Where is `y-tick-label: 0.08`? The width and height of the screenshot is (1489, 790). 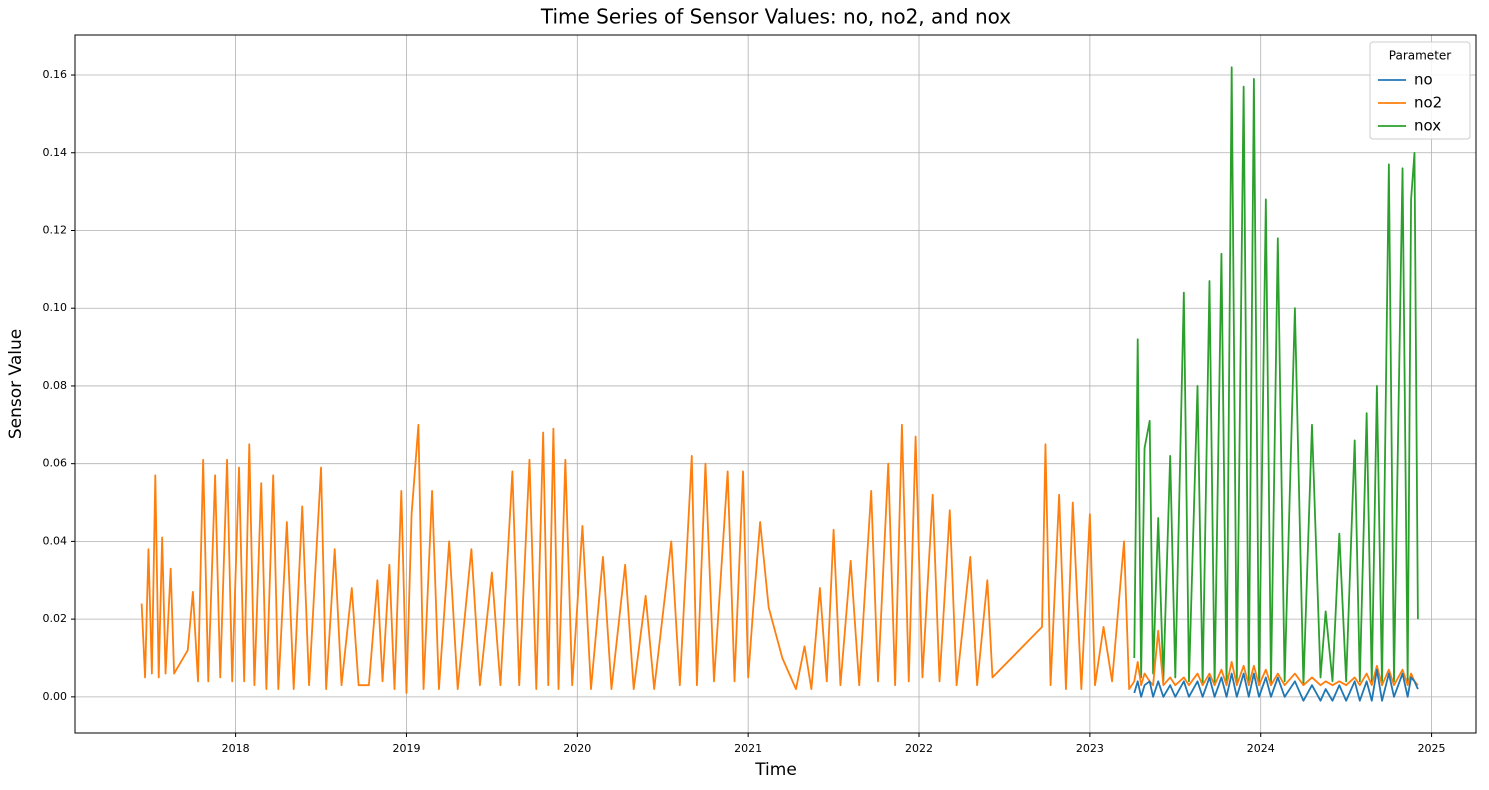 y-tick-label: 0.08 is located at coordinates (55, 385).